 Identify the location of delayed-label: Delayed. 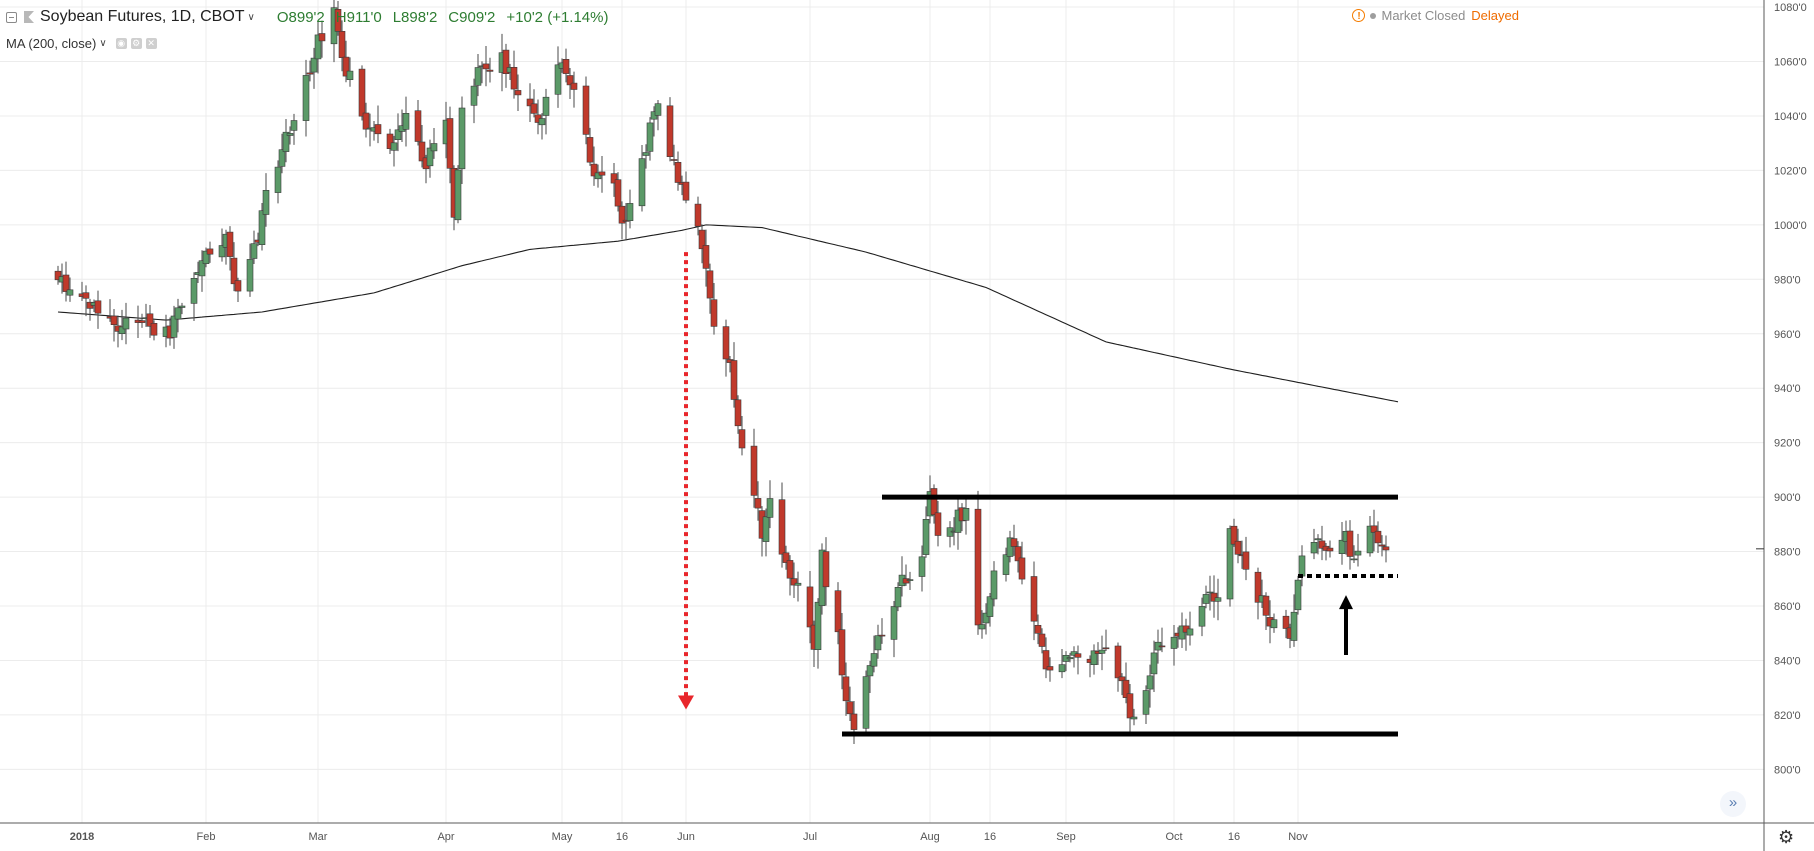
(1495, 15).